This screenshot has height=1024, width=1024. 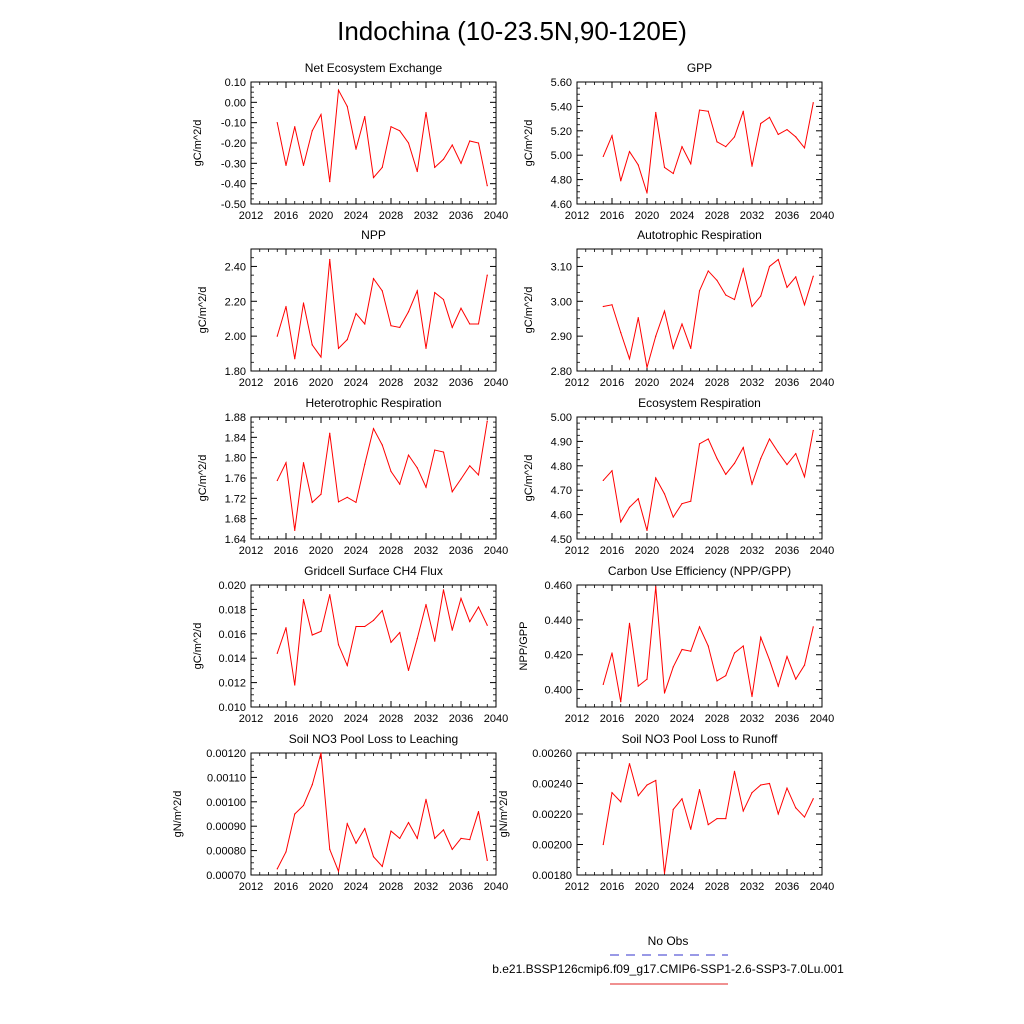 I want to click on x-tick-label: 2016, so click(x=286, y=887).